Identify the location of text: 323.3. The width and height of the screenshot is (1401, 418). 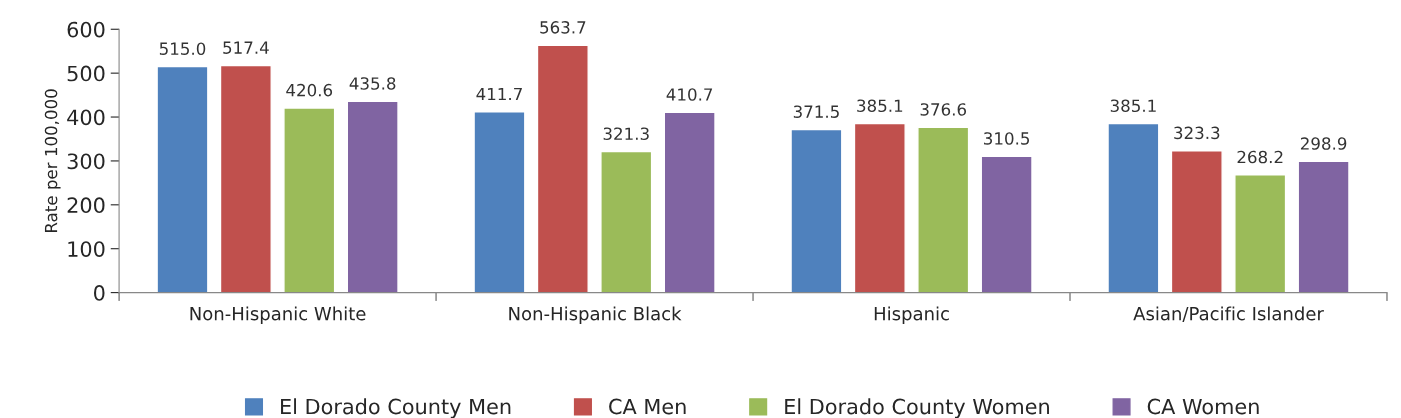
(1197, 133).